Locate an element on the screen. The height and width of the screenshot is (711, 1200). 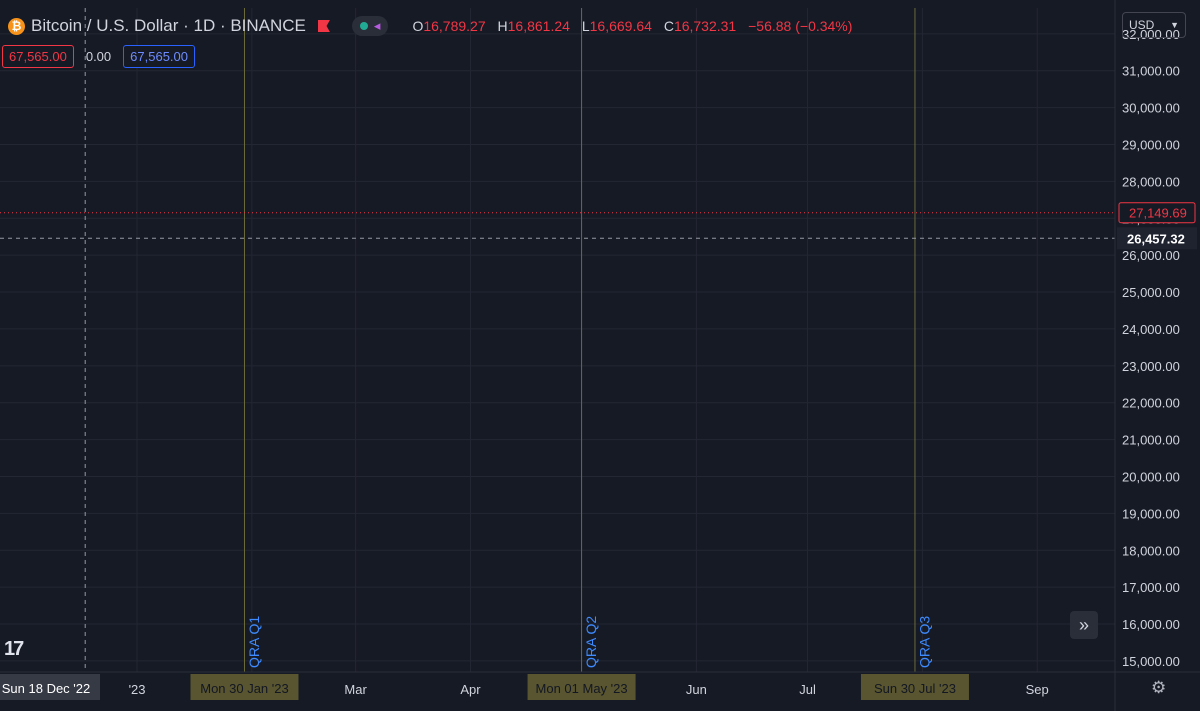
x-tick-label: Jul is located at coordinates (807, 689).